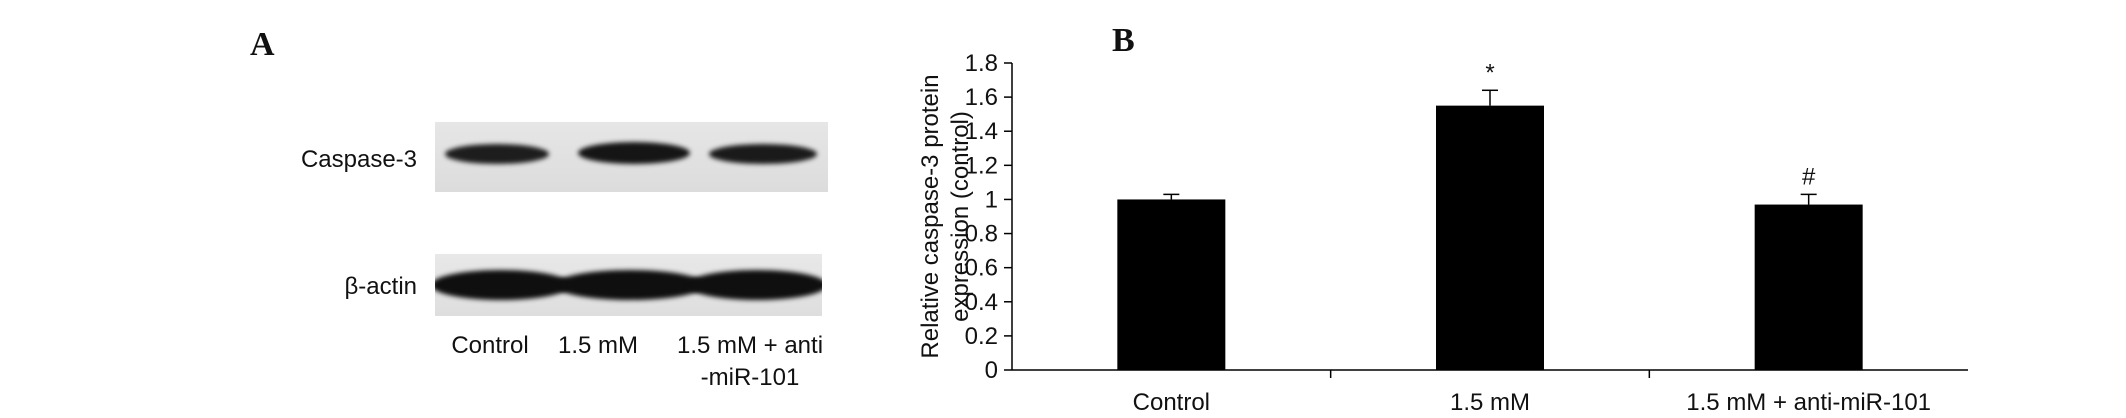 The height and width of the screenshot is (418, 2126). I want to click on y-tick-label: 1.2, so click(981, 165).